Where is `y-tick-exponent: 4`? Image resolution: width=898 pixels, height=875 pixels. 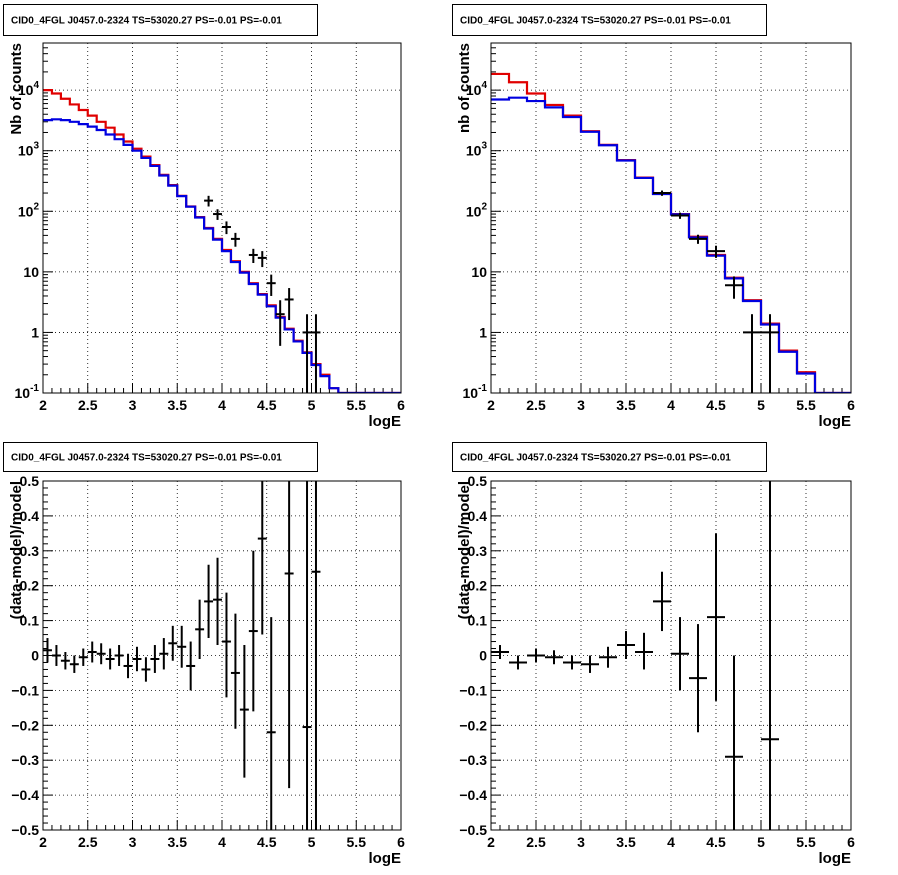 y-tick-exponent: 4 is located at coordinates (36, 85).